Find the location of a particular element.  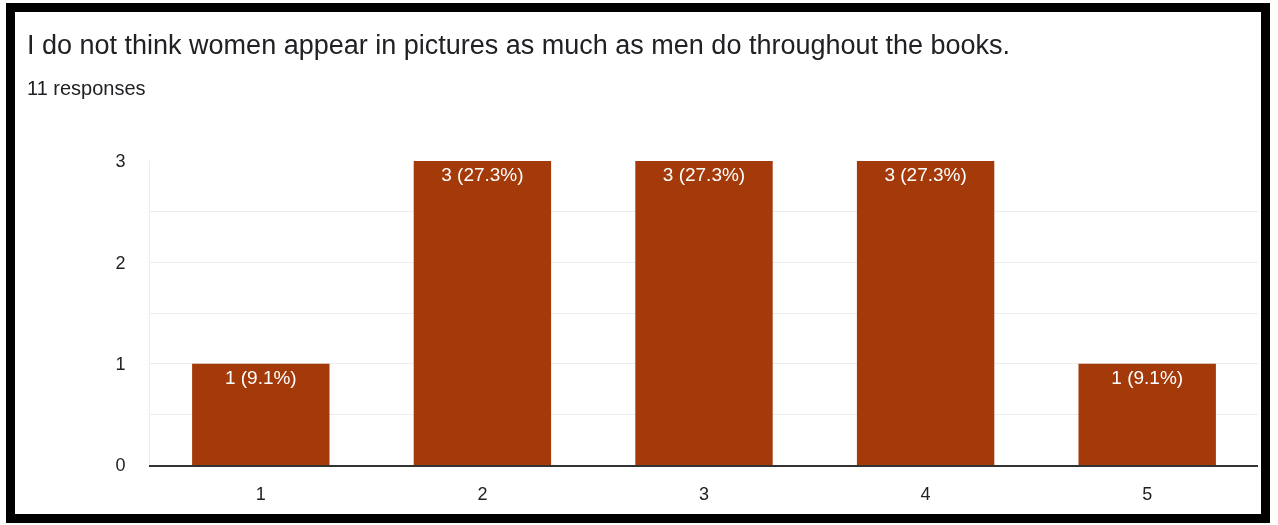

y-tick-label: 0 is located at coordinates (120, 465).